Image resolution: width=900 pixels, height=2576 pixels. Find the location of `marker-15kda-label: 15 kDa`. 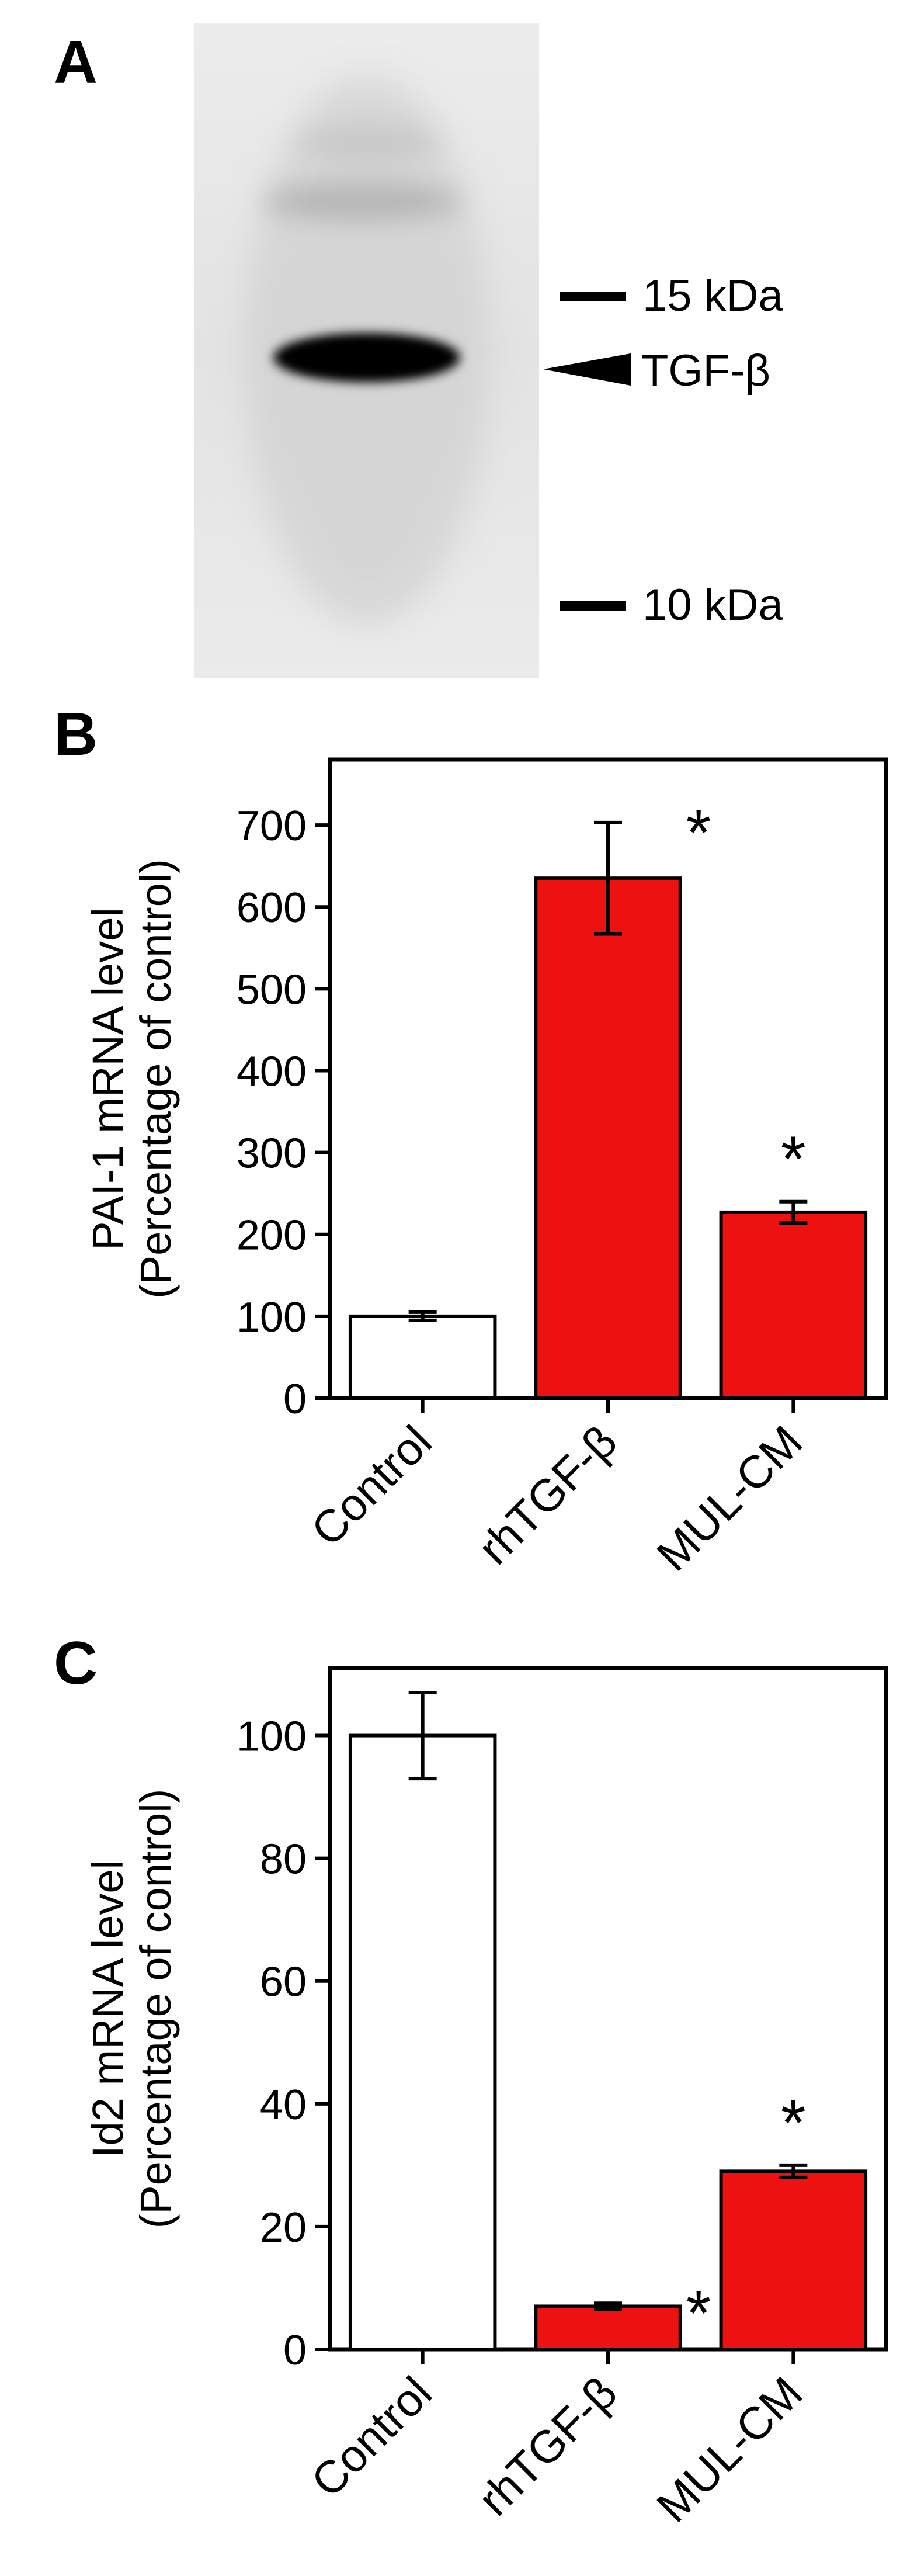

marker-15kda-label: 15 kDa is located at coordinates (713, 296).